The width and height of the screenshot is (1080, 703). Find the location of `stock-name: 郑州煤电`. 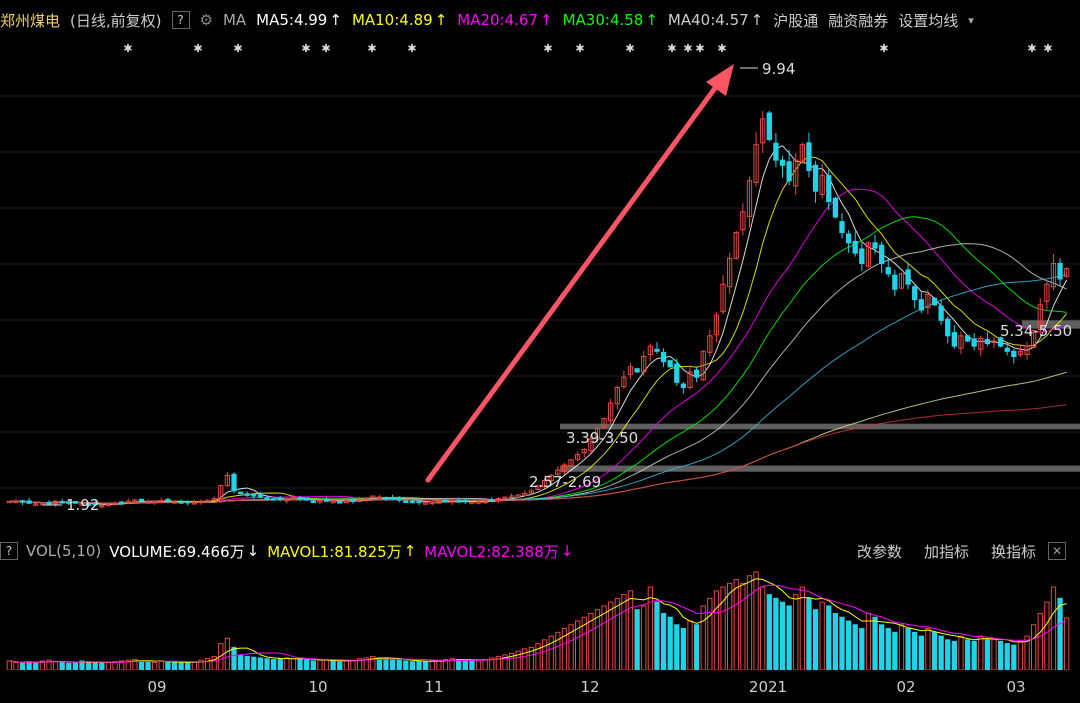

stock-name: 郑州煤电 is located at coordinates (30, 20).